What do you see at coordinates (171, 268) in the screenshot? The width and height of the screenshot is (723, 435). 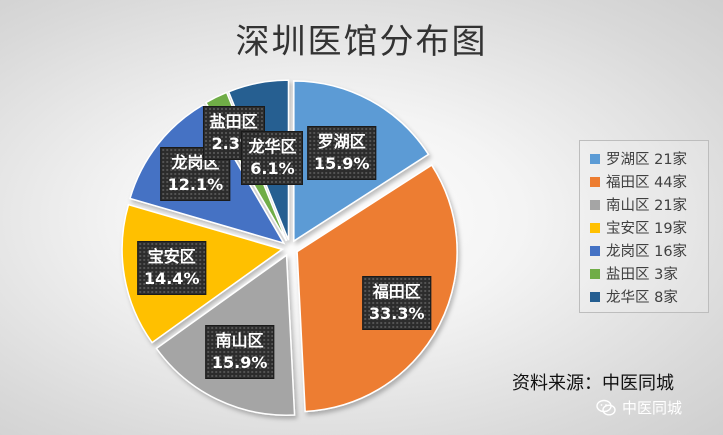 I see `data-label: 宝安区 14.4%` at bounding box center [171, 268].